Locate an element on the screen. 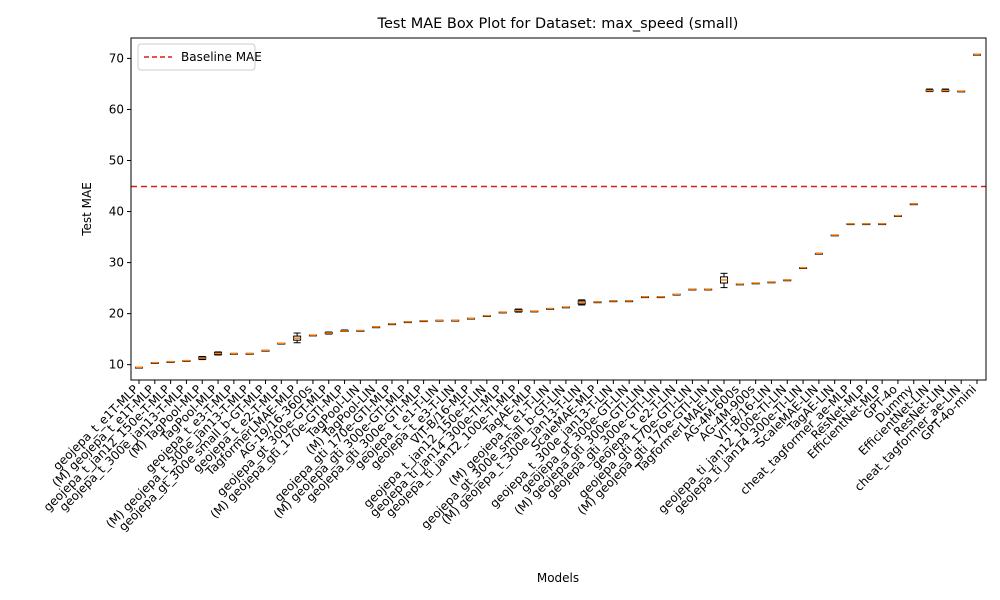 This screenshot has width=1000, height=600. y-axis-ticks: 10 20 30 40 50 60 70 is located at coordinates (120, 211).